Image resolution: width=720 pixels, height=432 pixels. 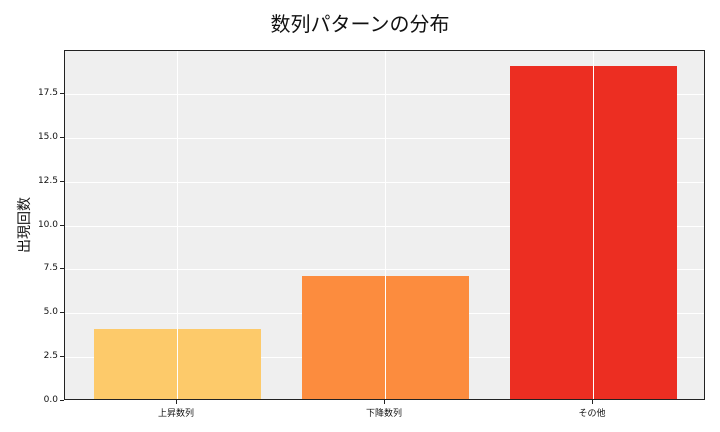 What do you see at coordinates (50, 268) in the screenshot?
I see `y-tick-label: 7.5` at bounding box center [50, 268].